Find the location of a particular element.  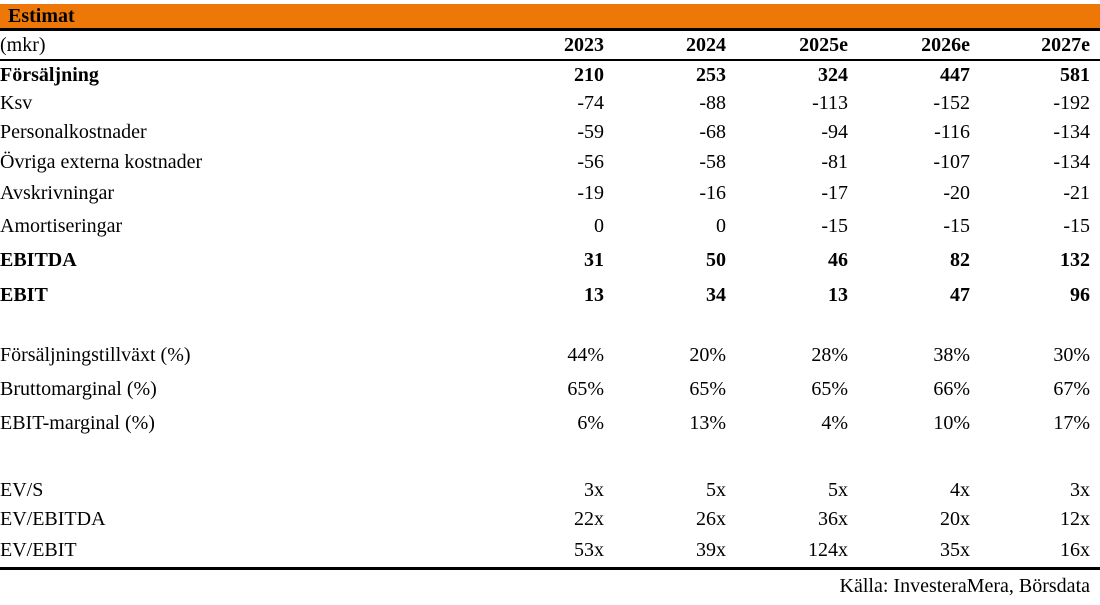

value-cell: -94 is located at coordinates (834, 132).